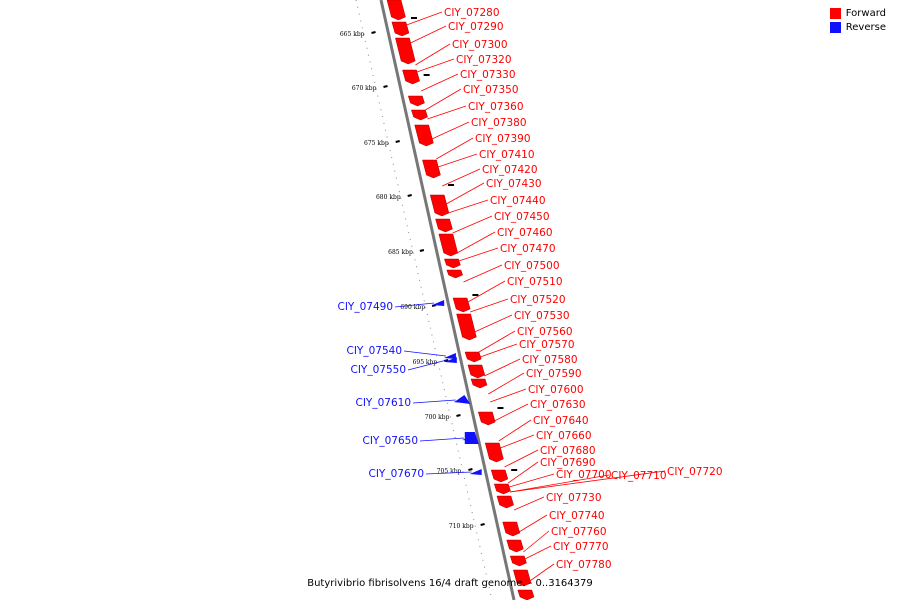  I want to click on reverse-gene-label: CIY_07540, so click(375, 351).